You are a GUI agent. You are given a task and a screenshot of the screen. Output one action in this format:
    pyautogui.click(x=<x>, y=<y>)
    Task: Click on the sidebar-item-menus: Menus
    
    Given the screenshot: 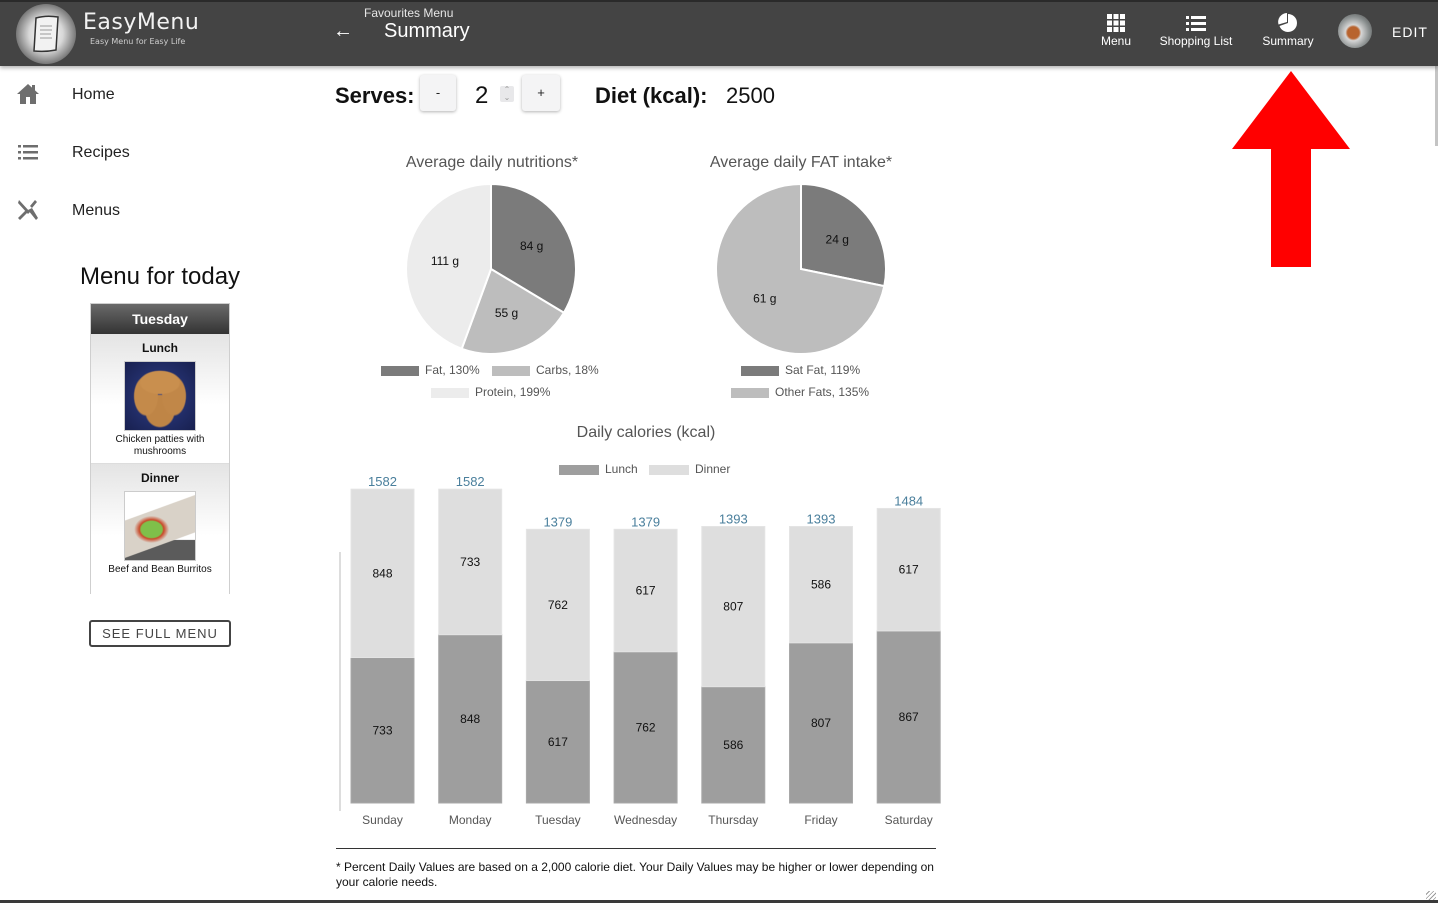 What is the action you would take?
    pyautogui.click(x=160, y=211)
    